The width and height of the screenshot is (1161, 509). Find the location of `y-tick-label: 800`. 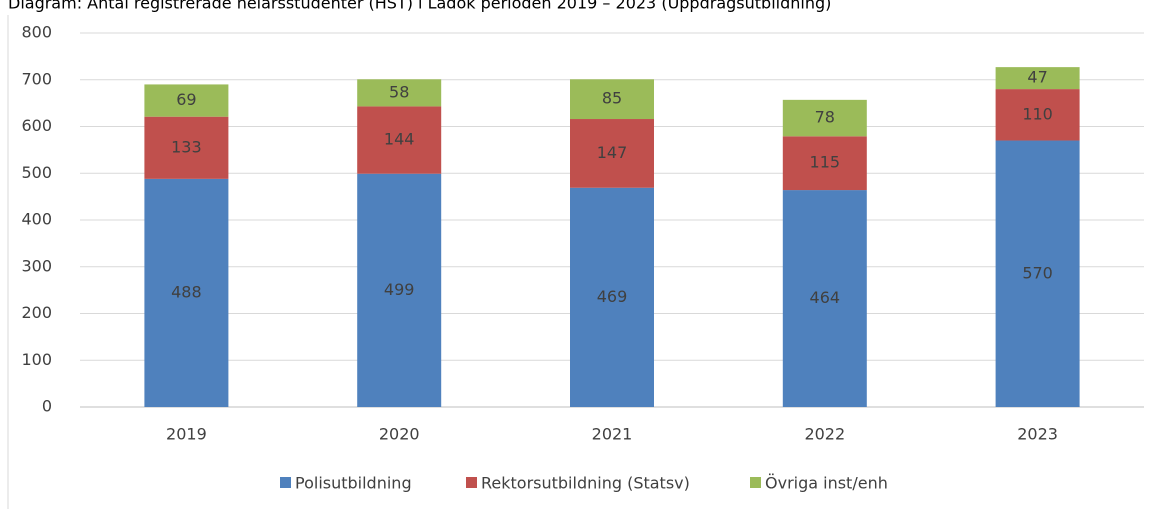

y-tick-label: 800 is located at coordinates (36, 32).